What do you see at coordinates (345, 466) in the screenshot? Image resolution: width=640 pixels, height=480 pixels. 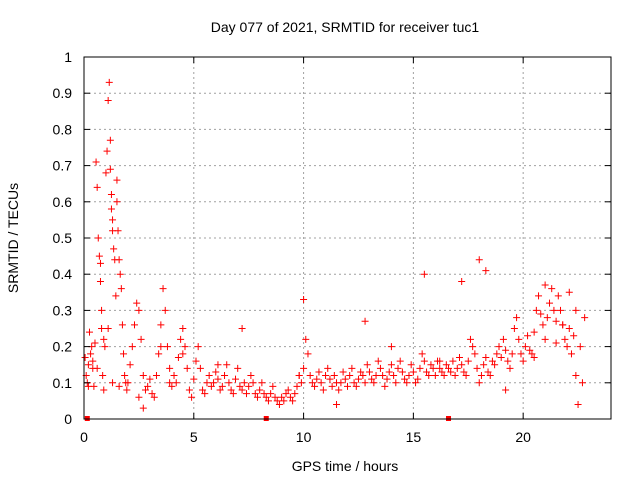 I see `x-axis-title: GPS time / hours` at bounding box center [345, 466].